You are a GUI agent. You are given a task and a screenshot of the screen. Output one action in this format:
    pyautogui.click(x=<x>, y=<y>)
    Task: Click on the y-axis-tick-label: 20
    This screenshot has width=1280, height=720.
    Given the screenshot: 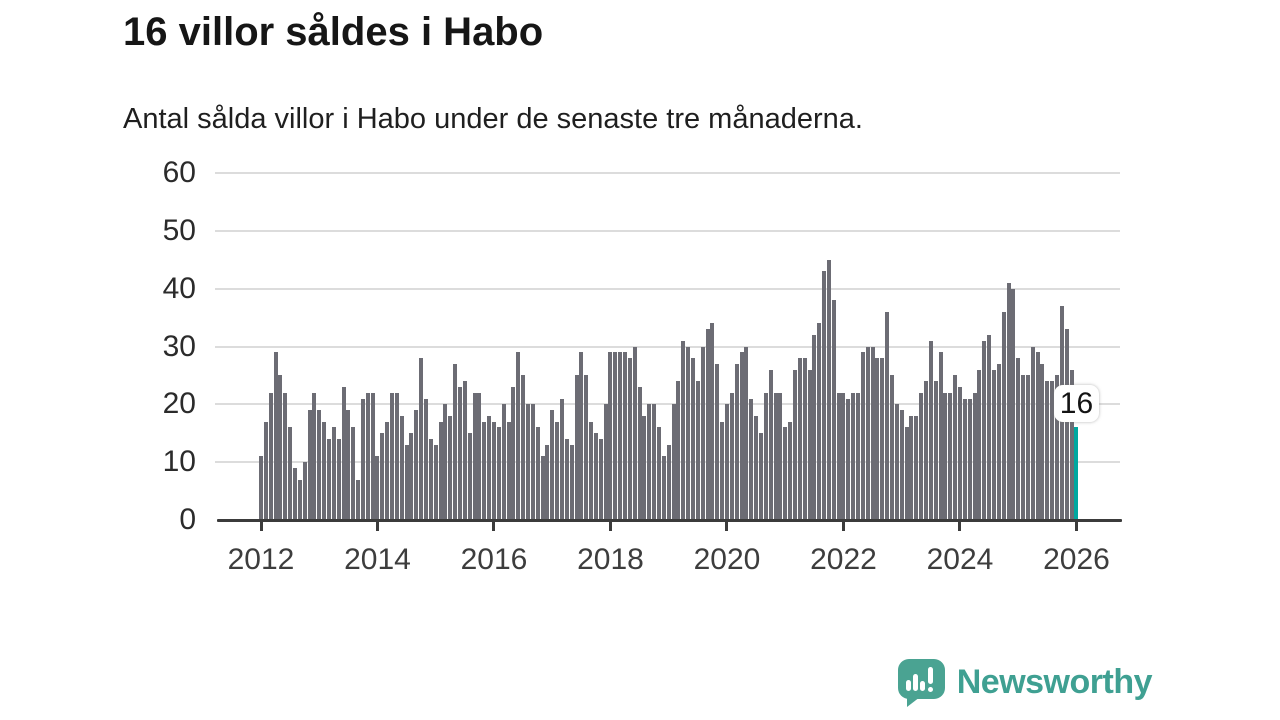 What is the action you would take?
    pyautogui.click(x=179, y=404)
    